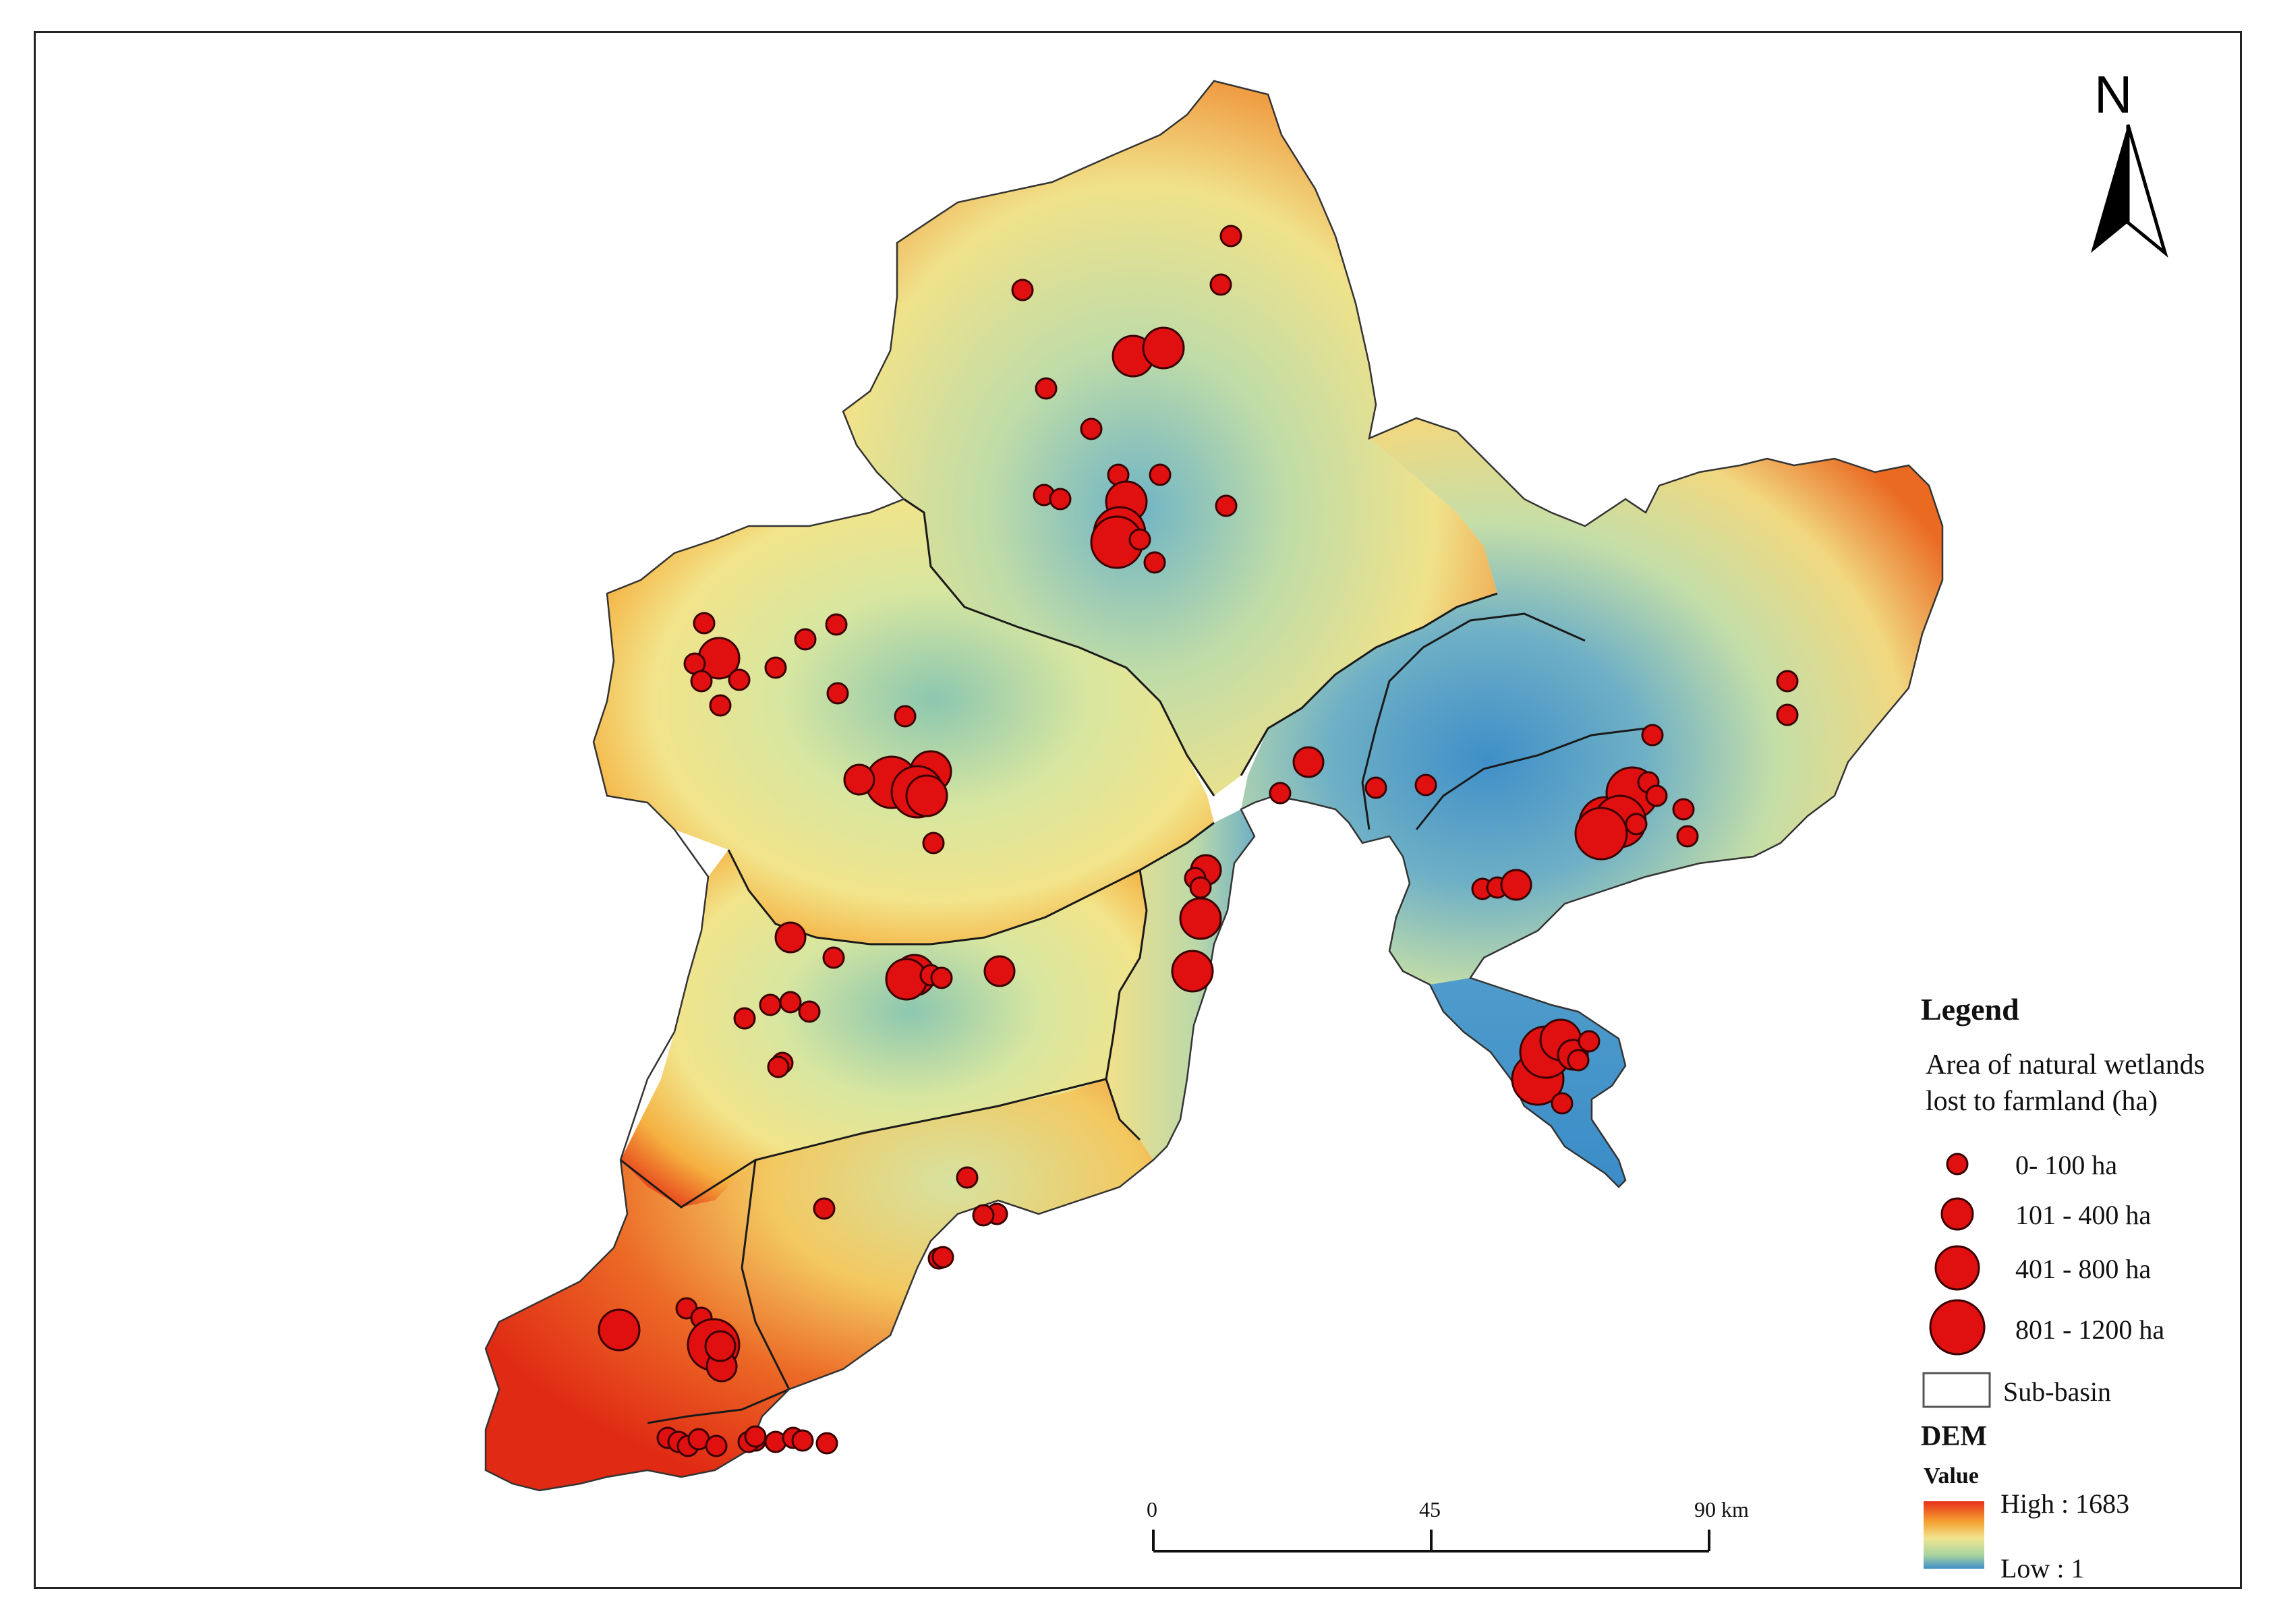 The image size is (2277, 1624). What do you see at coordinates (1956, 1361) in the screenshot?
I see `legend-symbols` at bounding box center [1956, 1361].